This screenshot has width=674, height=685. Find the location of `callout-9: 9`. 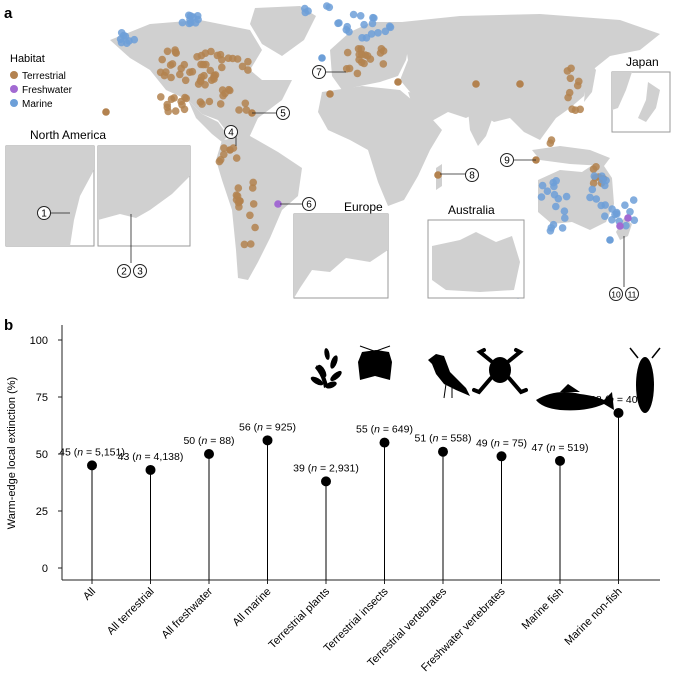

callout-9: 9 is located at coordinates (507, 161).